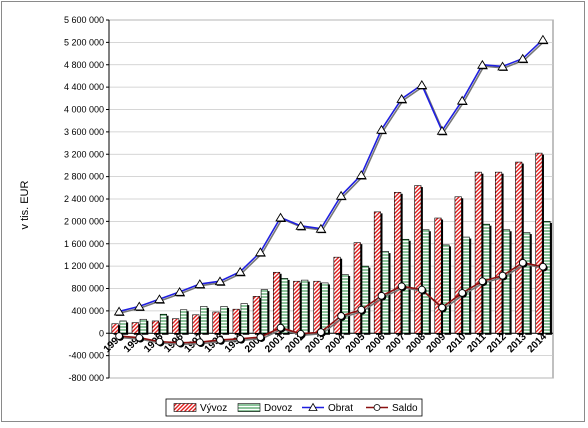 The width and height of the screenshot is (588, 428). What do you see at coordinates (84, 20) in the screenshot?
I see `y-tick-label: 5 600 000` at bounding box center [84, 20].